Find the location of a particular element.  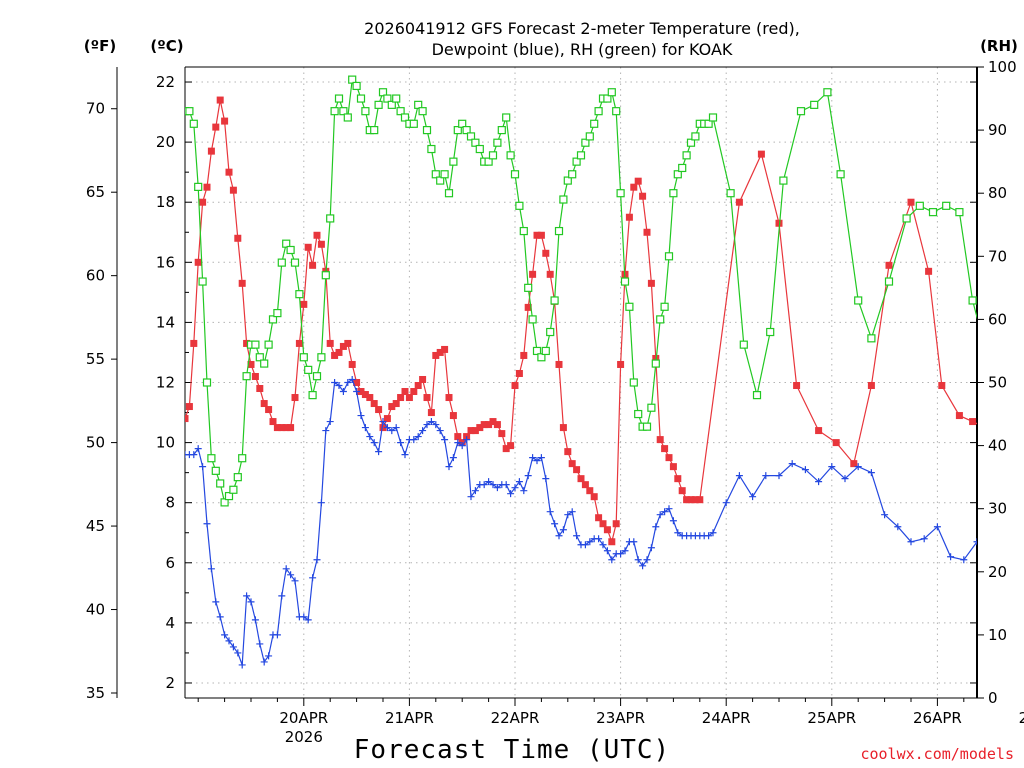

rh-tick-label: 40 is located at coordinates (997, 446).